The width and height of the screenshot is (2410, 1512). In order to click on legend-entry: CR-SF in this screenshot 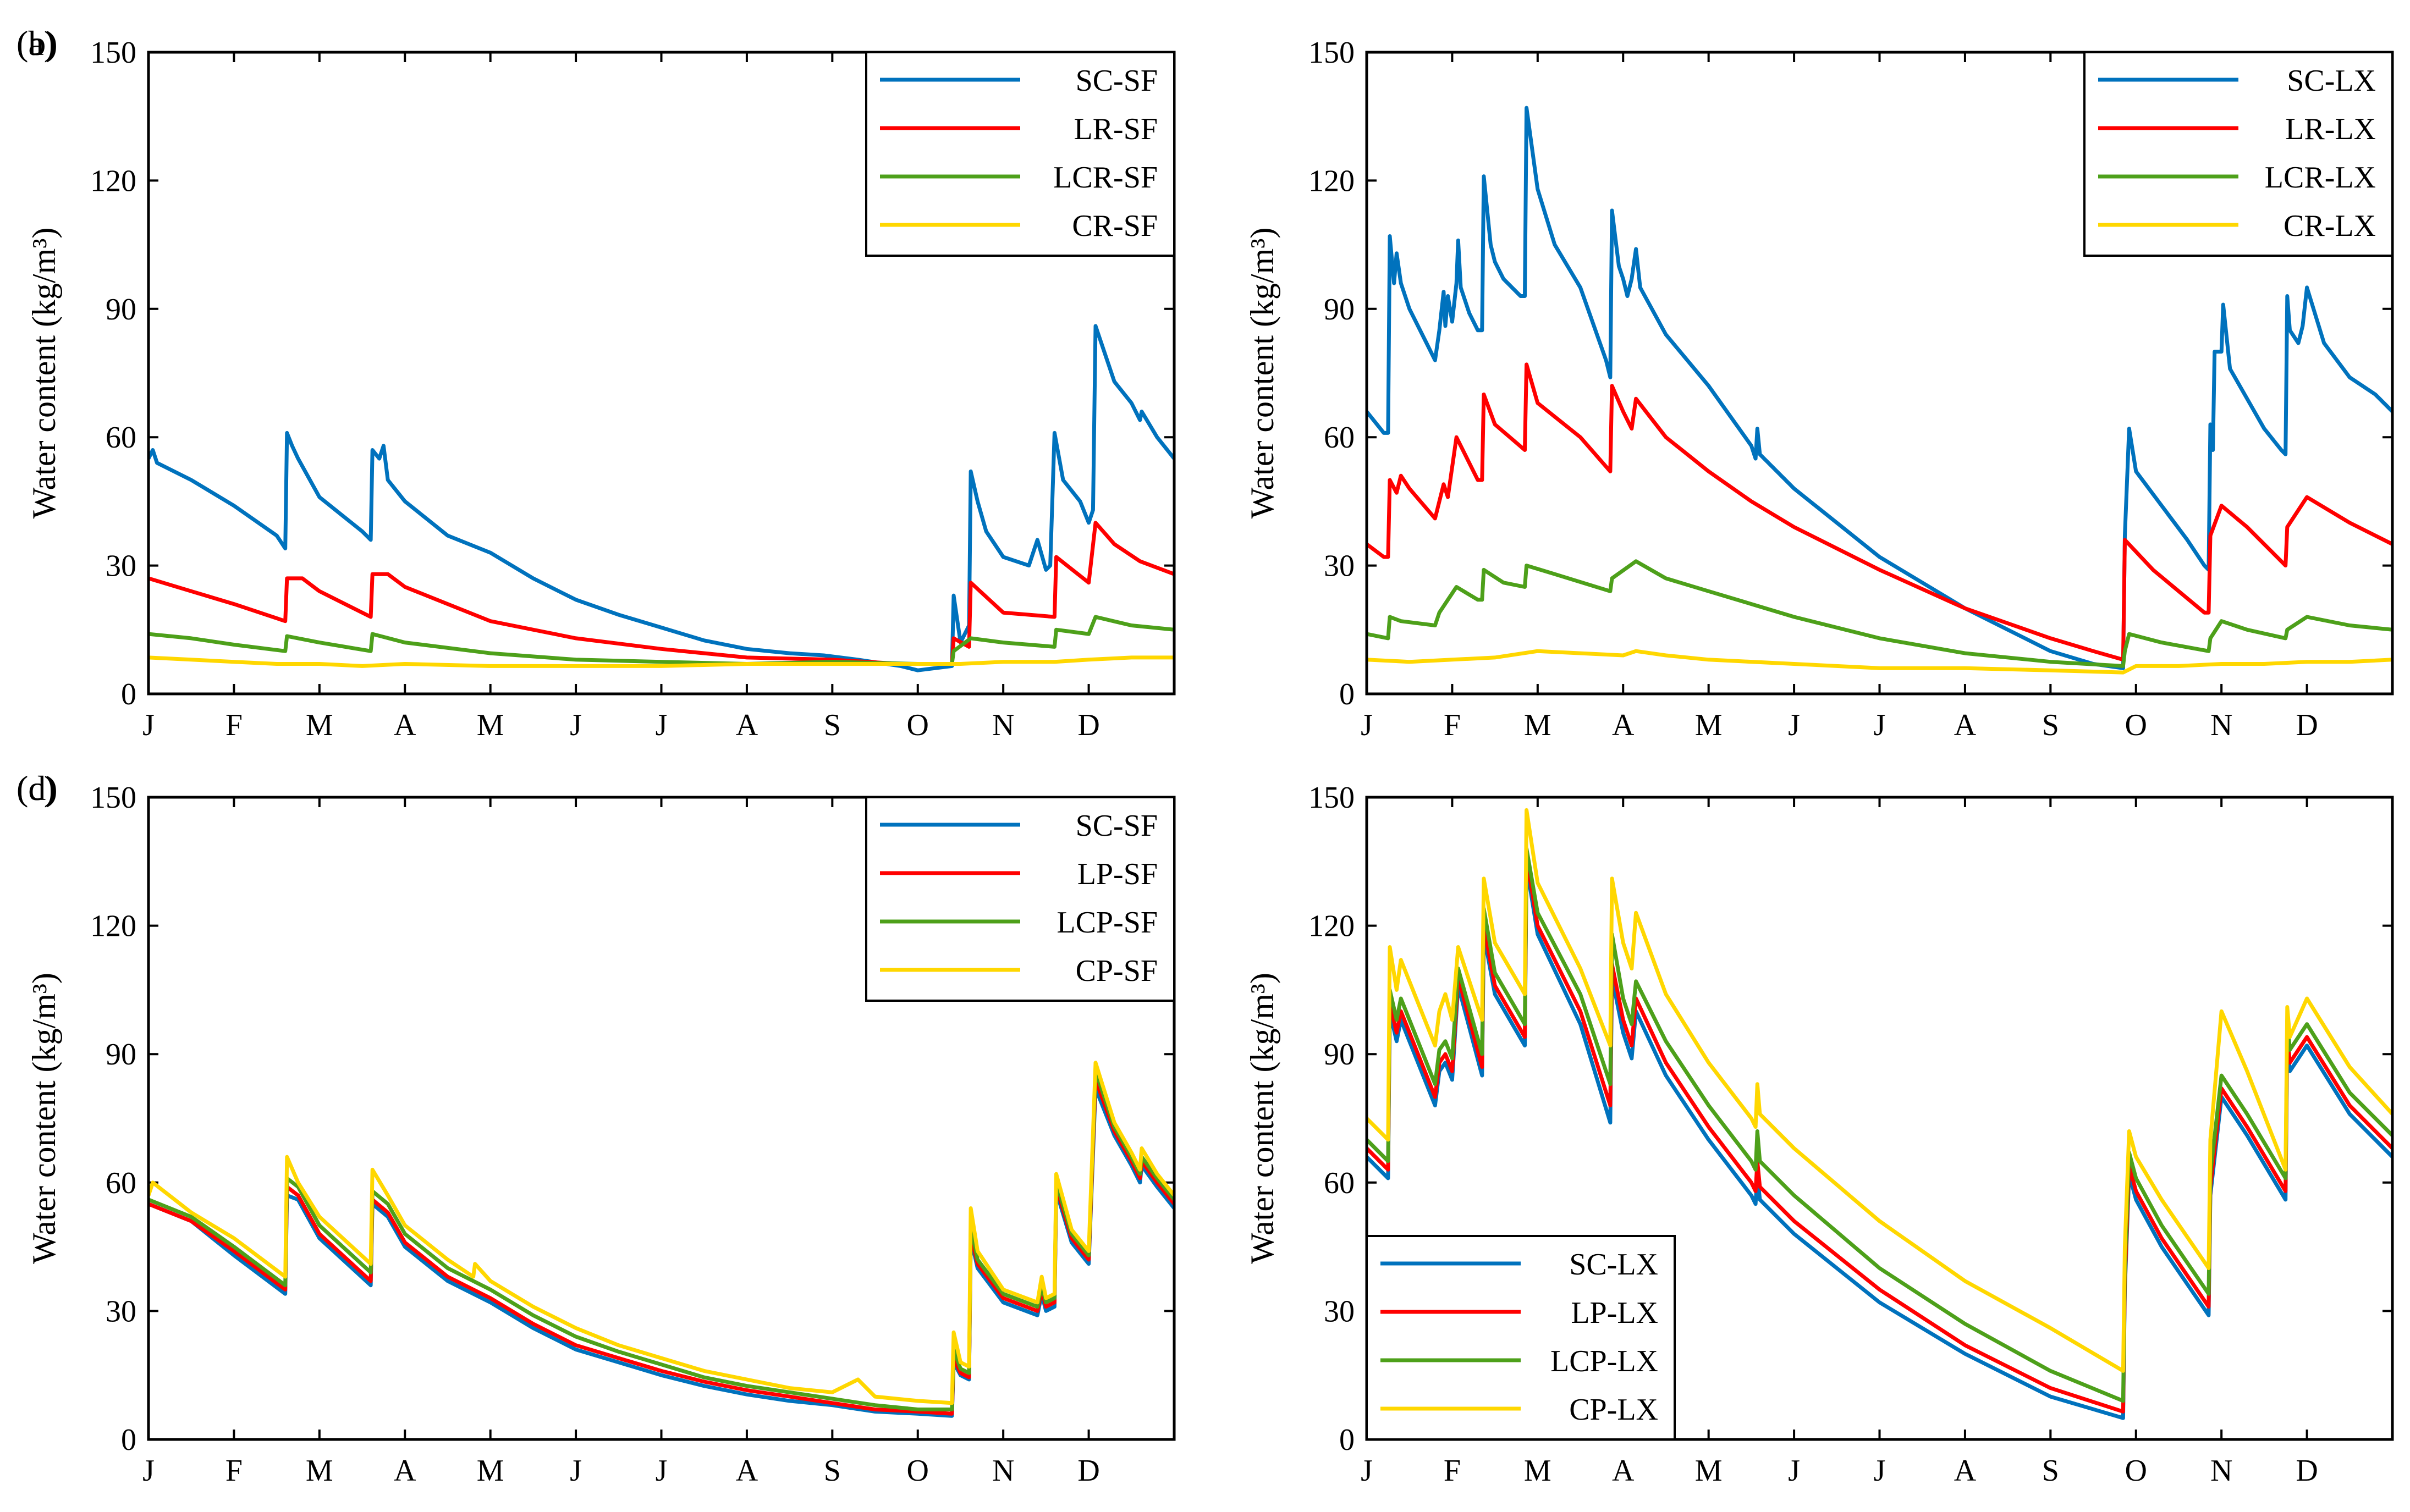, I will do `click(1115, 226)`.